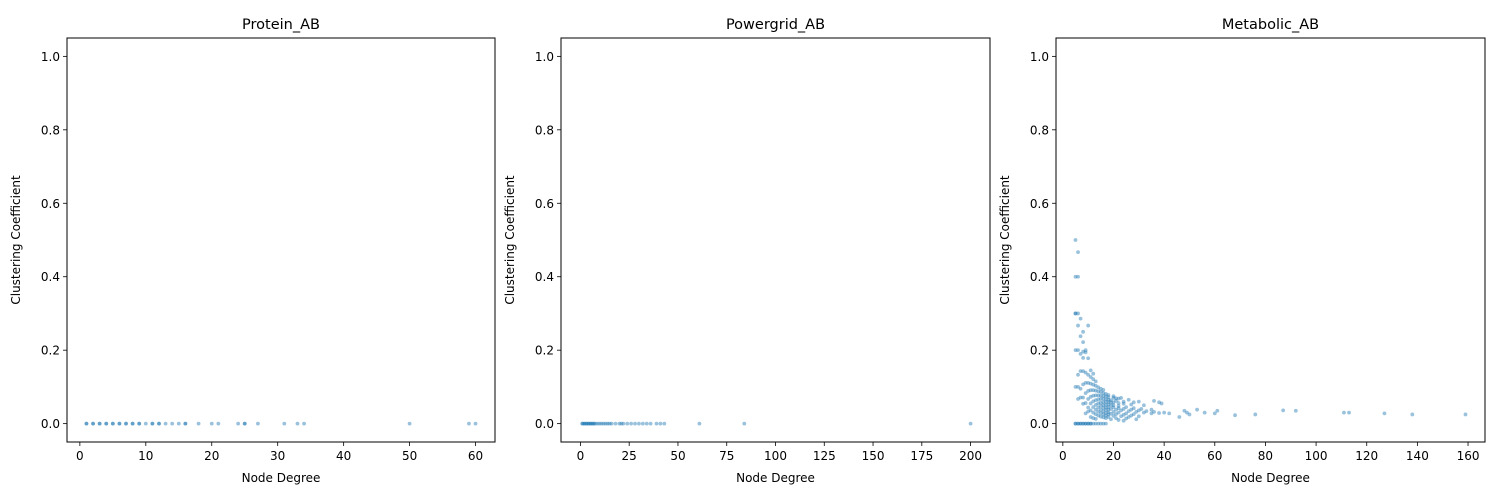 The height and width of the screenshot is (500, 1500). What do you see at coordinates (544, 277) in the screenshot?
I see `y-tick-label: 0.4` at bounding box center [544, 277].